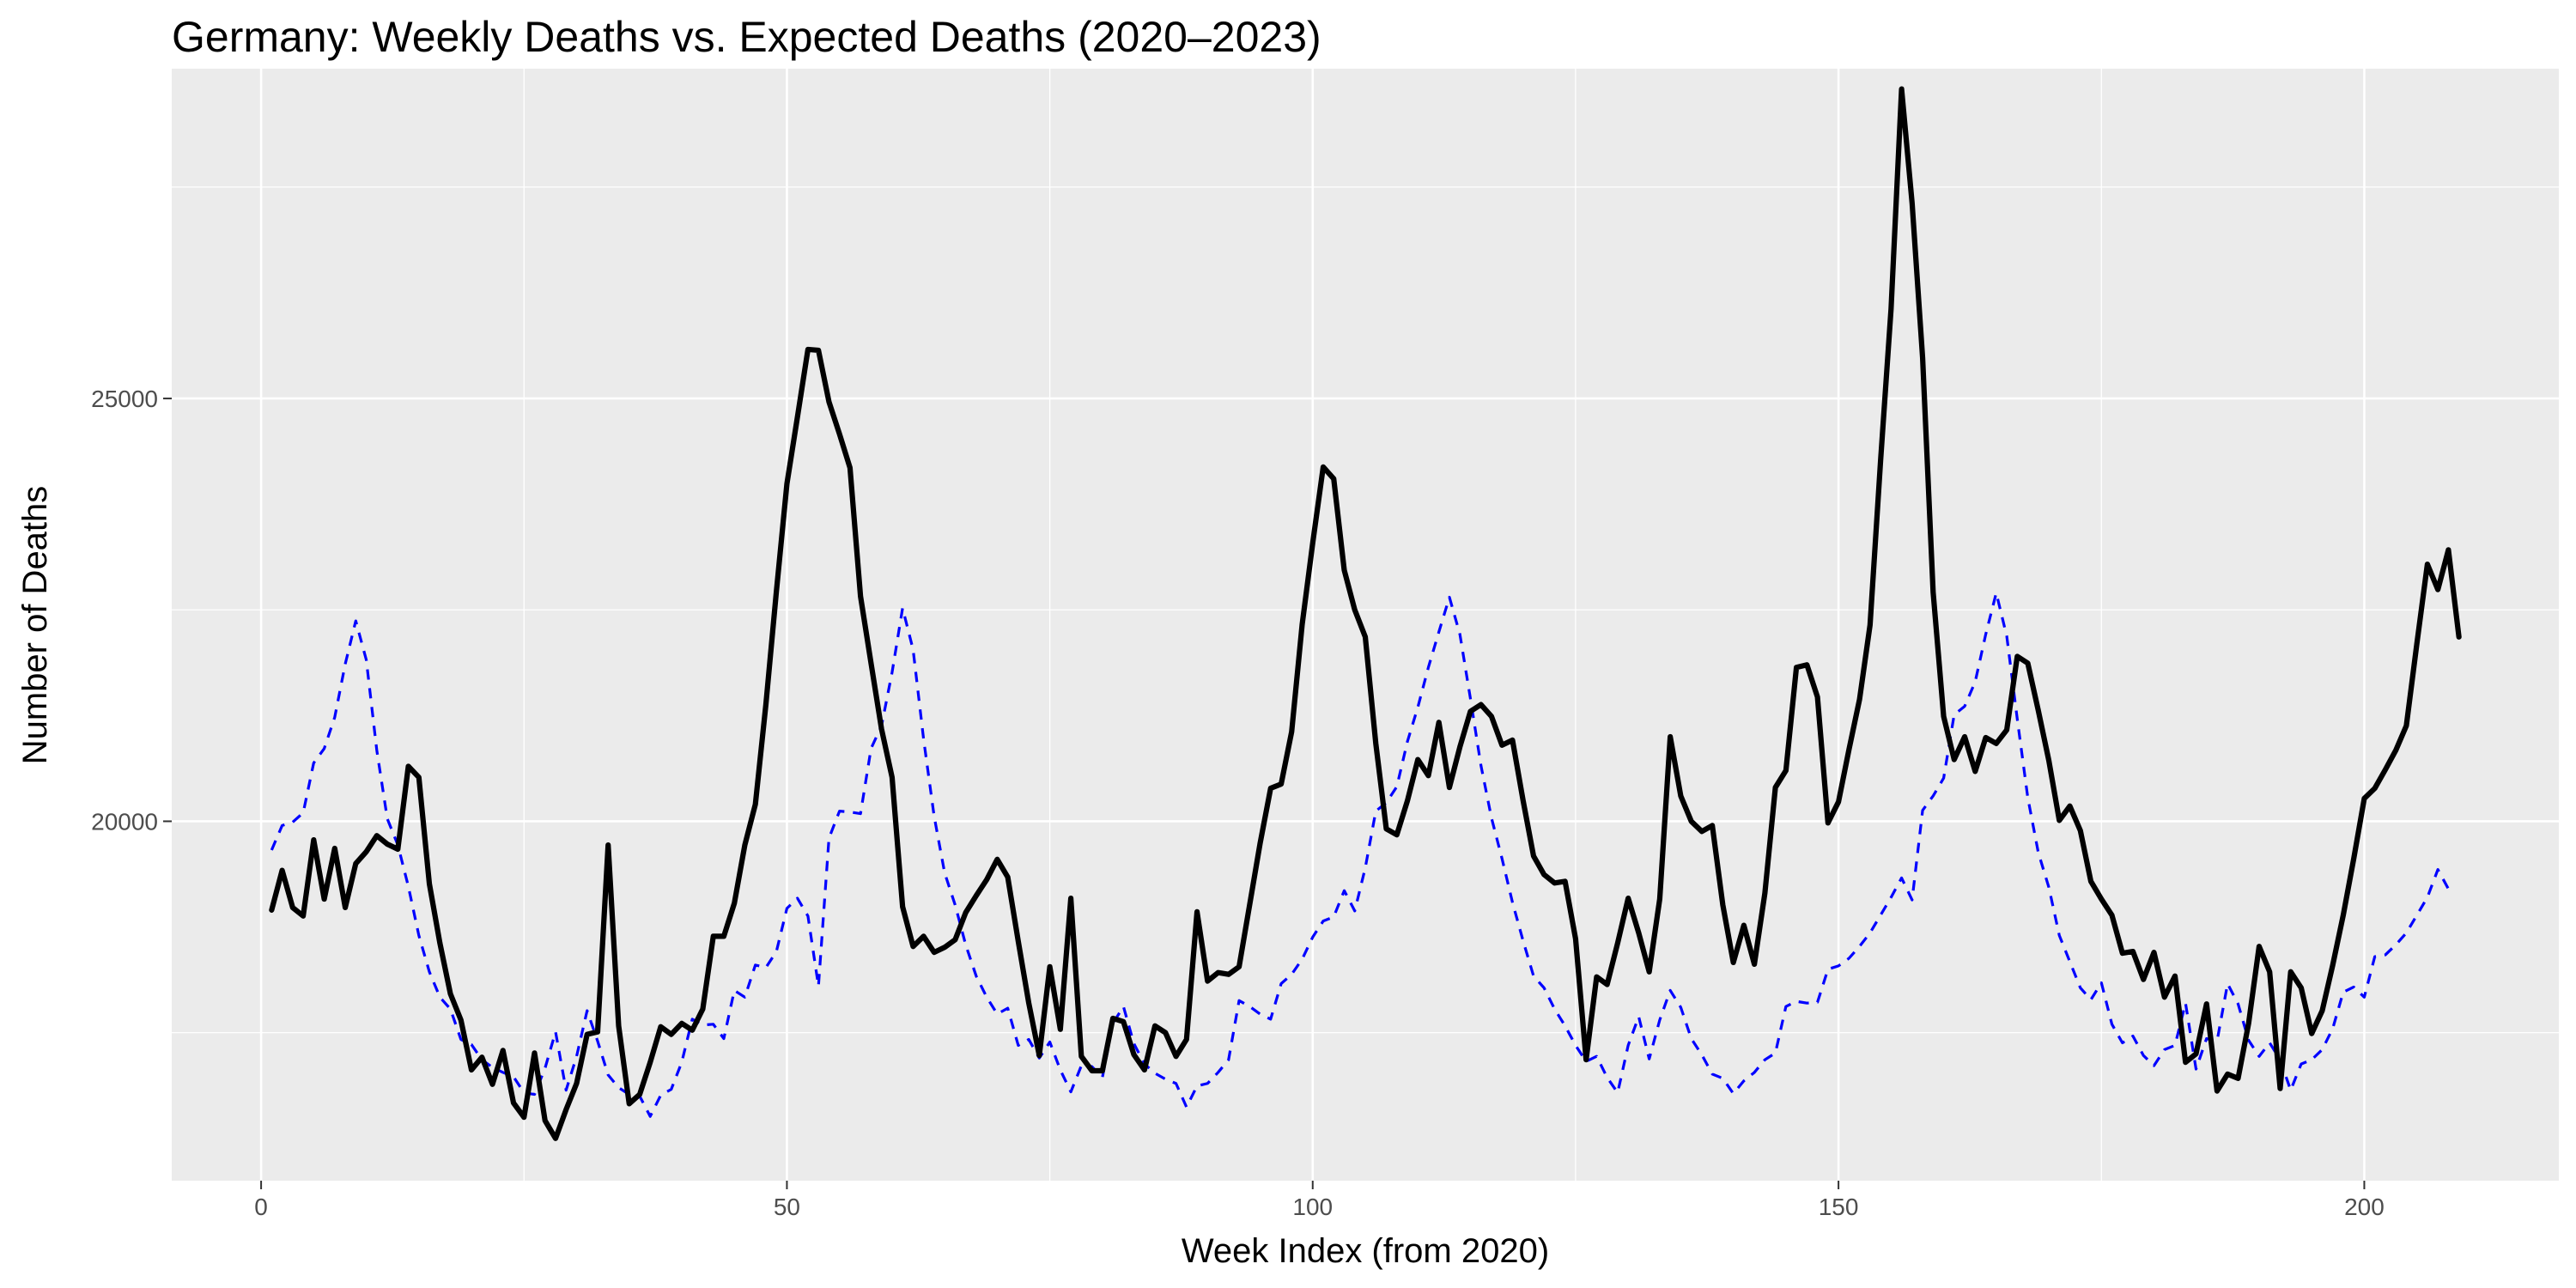 The width and height of the screenshot is (2576, 1288). What do you see at coordinates (35, 625) in the screenshot?
I see `y-axis-title: Number of Deaths` at bounding box center [35, 625].